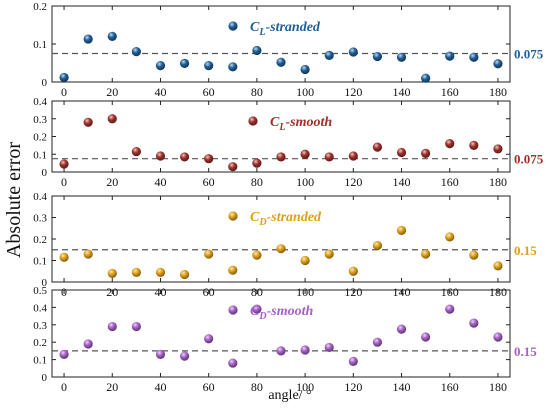  What do you see at coordinates (529, 159) in the screenshot?
I see `reference-line-label: 0.075` at bounding box center [529, 159].